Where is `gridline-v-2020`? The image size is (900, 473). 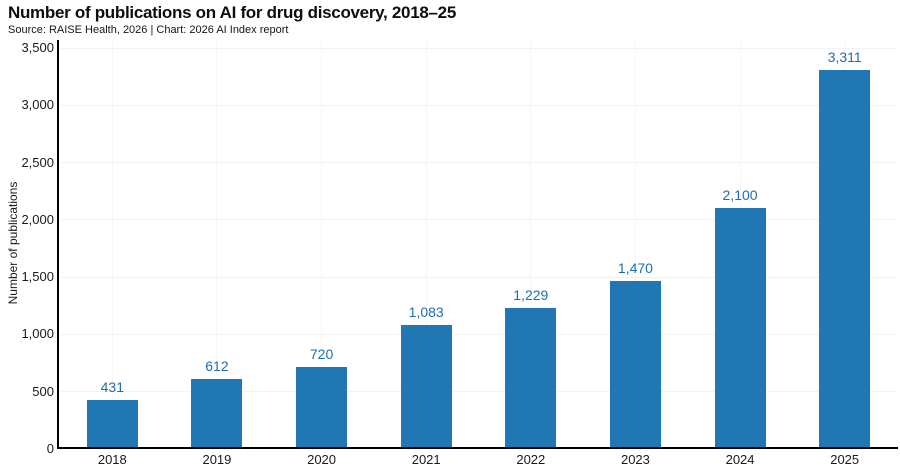
gridline-v-2020 is located at coordinates (322, 244).